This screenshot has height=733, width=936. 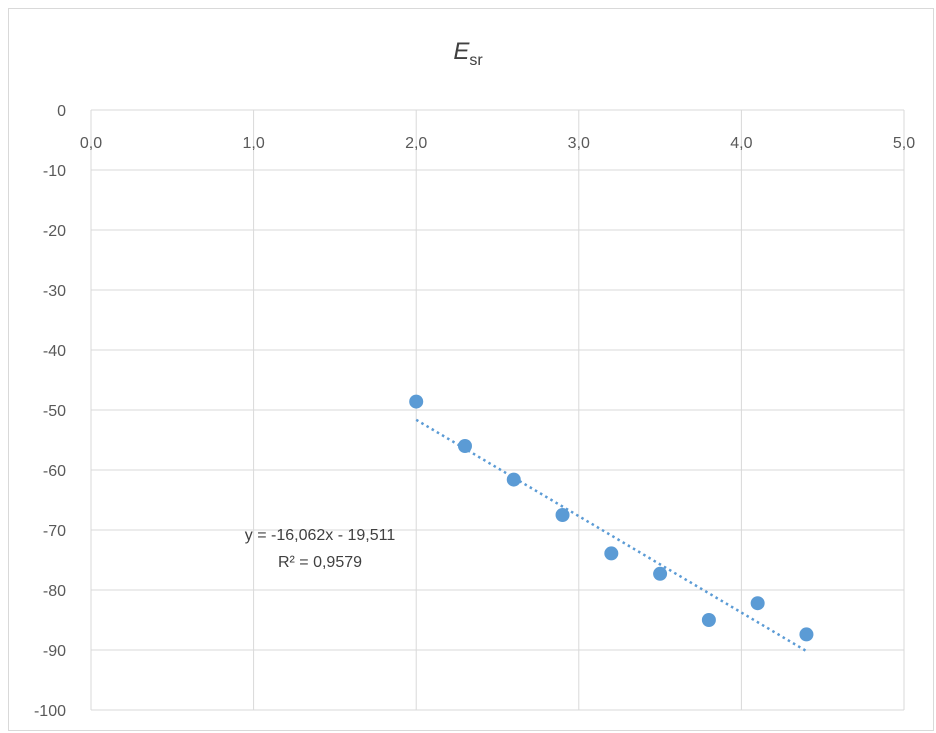 I want to click on trendline, so click(x=611, y=535).